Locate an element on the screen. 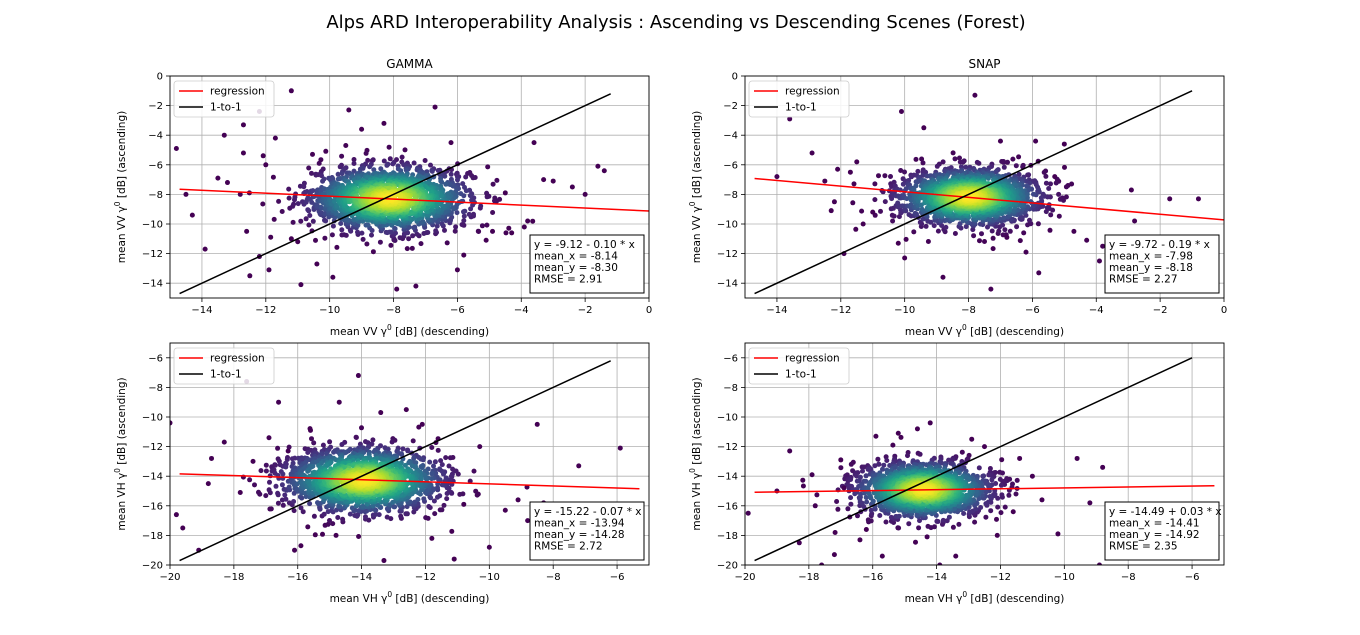  axes-frame is located at coordinates (409, 187).